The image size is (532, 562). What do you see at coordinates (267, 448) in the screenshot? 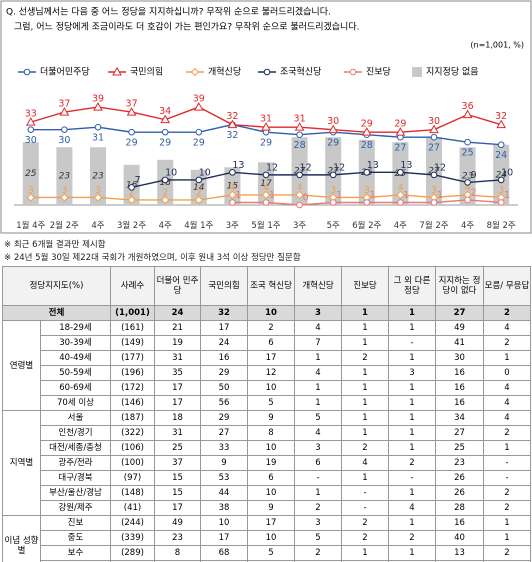
I see `row: 대전/세종/충청 (106) 25 33 10 3 2 1 25 1` at bounding box center [267, 448].